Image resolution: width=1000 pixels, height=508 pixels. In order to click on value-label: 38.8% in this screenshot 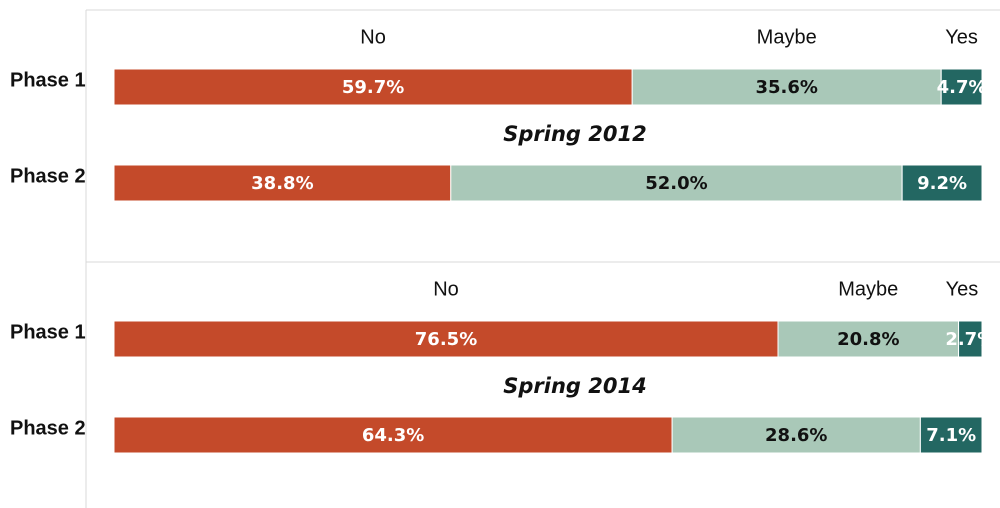, I will do `click(282, 183)`.